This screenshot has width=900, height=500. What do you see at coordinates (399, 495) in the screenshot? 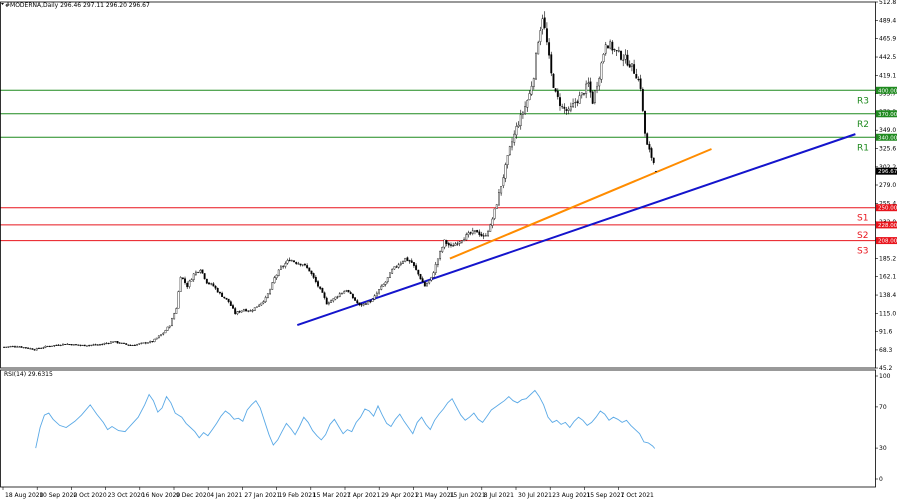
I see `time-tick-label: 29 Apr 2021` at bounding box center [399, 495].